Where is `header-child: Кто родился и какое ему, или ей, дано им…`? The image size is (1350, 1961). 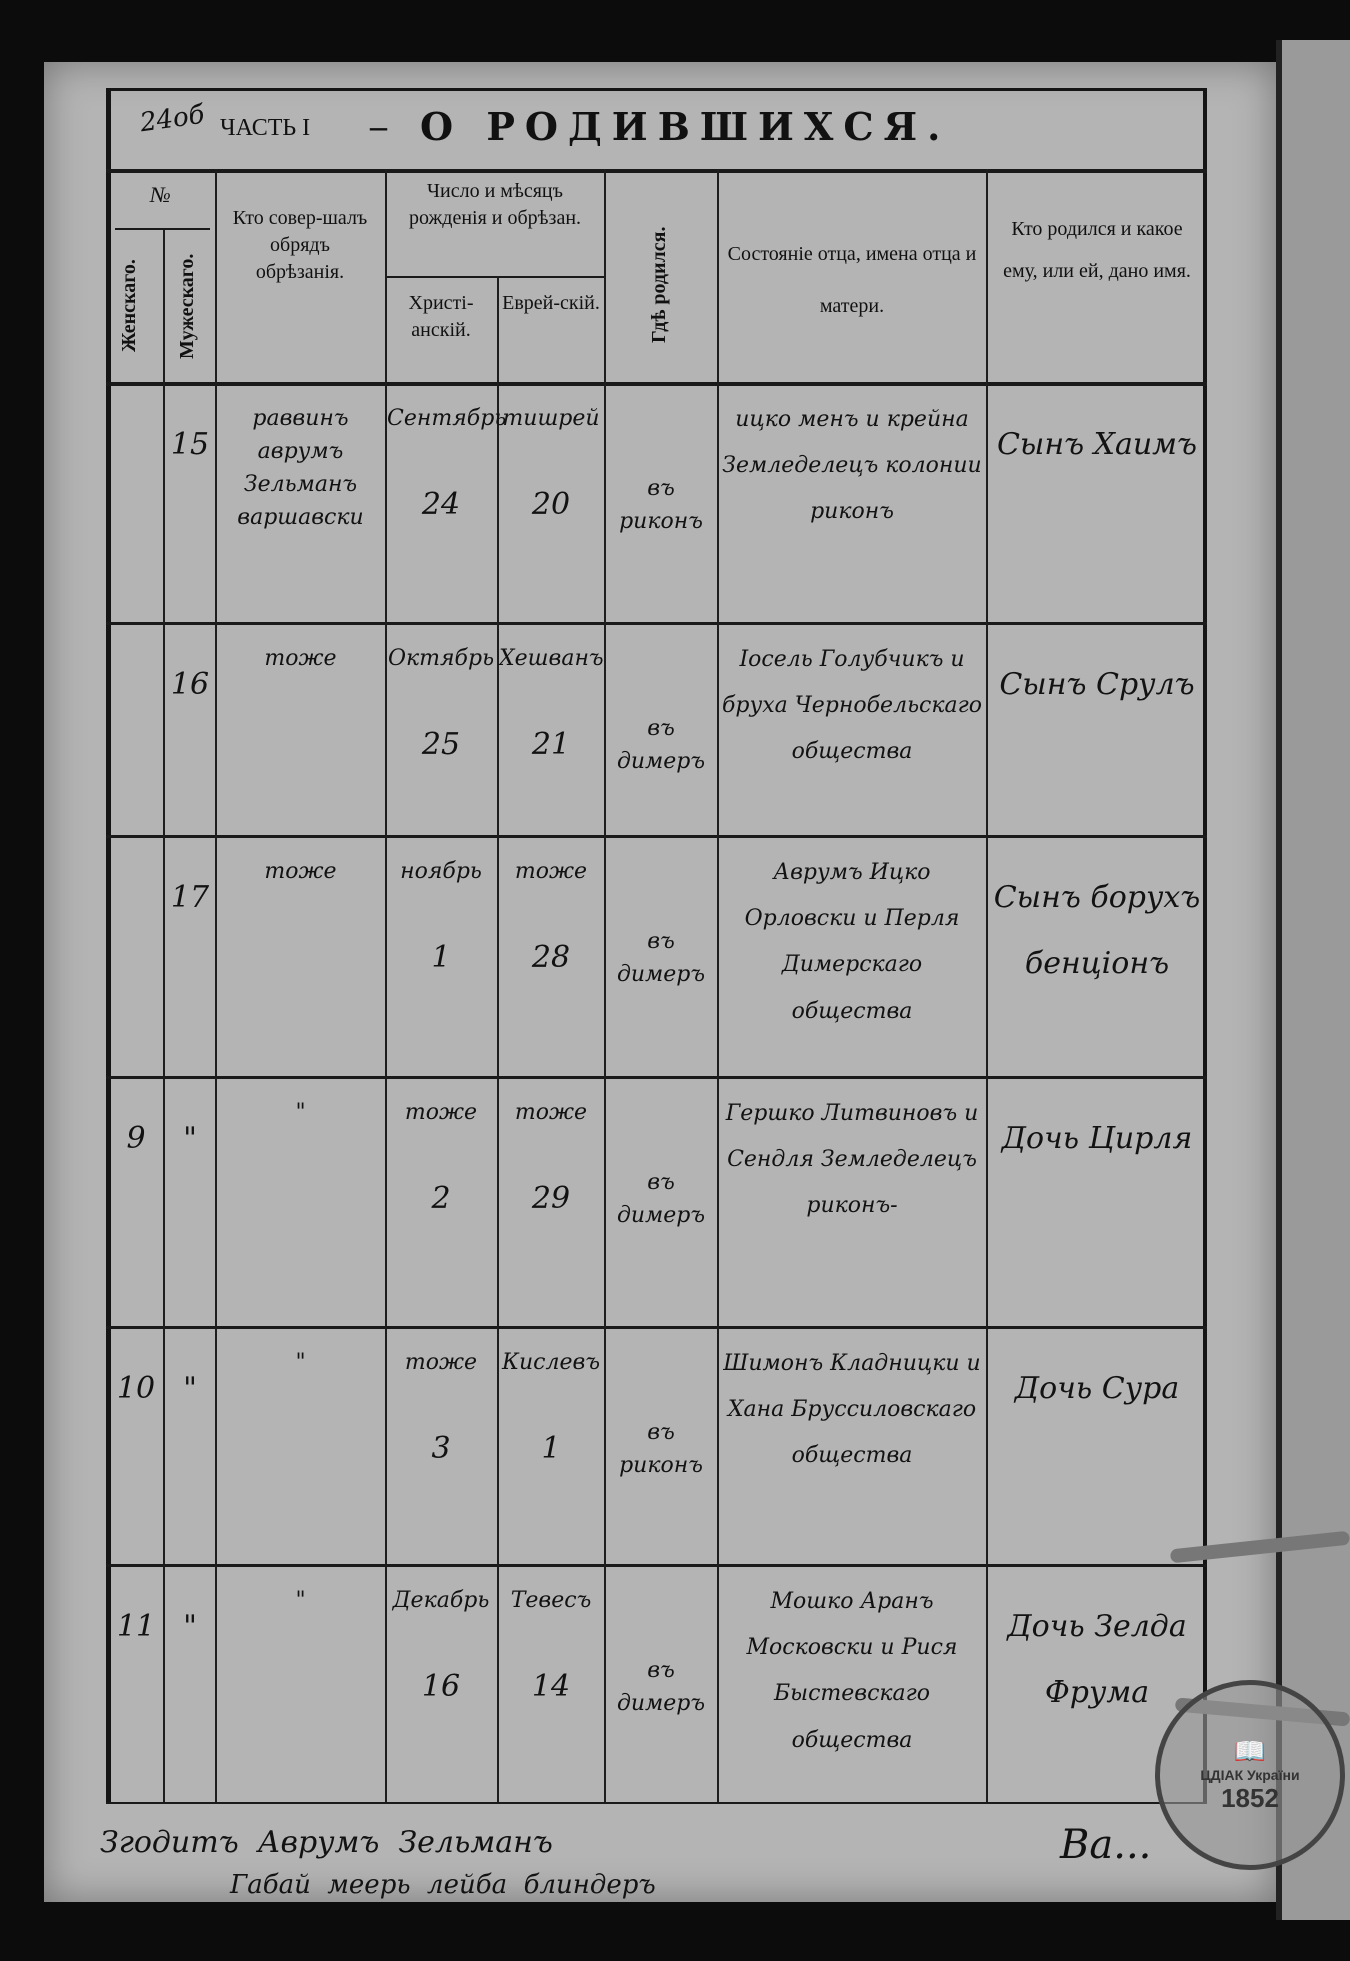 header-child: Кто родился и какое ему, или ей, дано им… is located at coordinates (1097, 250).